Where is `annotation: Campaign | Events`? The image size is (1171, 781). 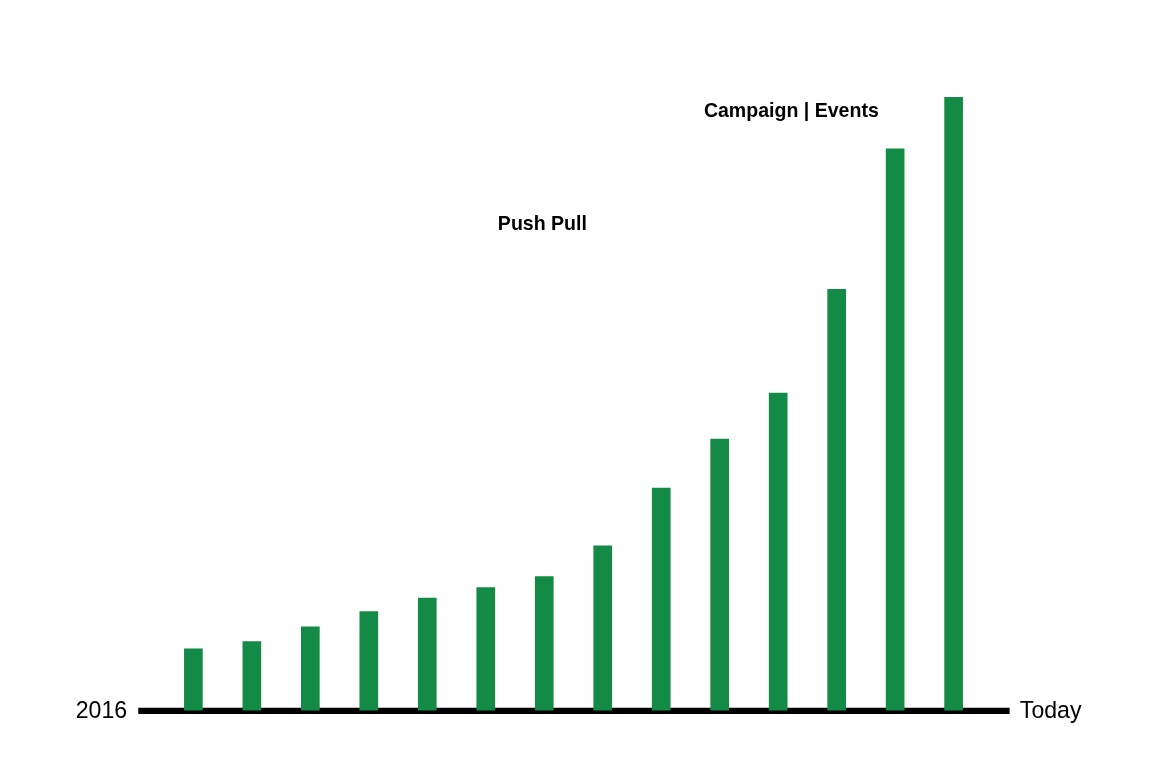 annotation: Campaign | Events is located at coordinates (791, 110).